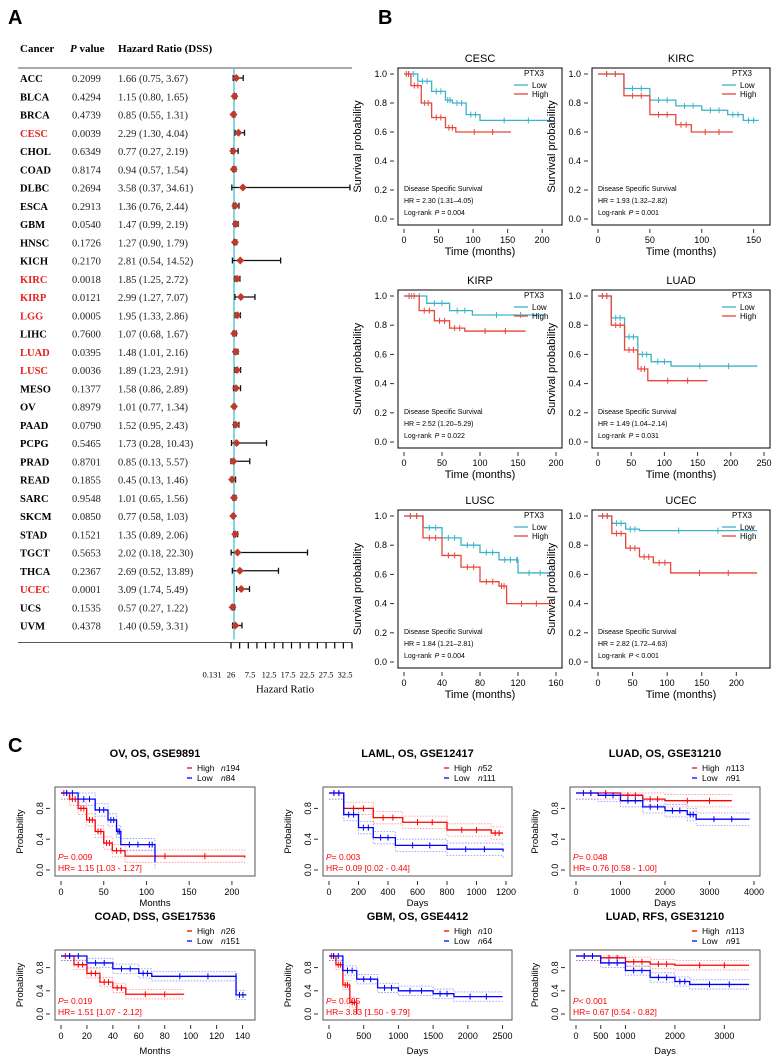 Image resolution: width=784 pixels, height=1064 pixels. Describe the element at coordinates (153, 298) in the screenshot. I see `hazard-ratio-ci: 2.99 (1.27, 7.07)` at that location.